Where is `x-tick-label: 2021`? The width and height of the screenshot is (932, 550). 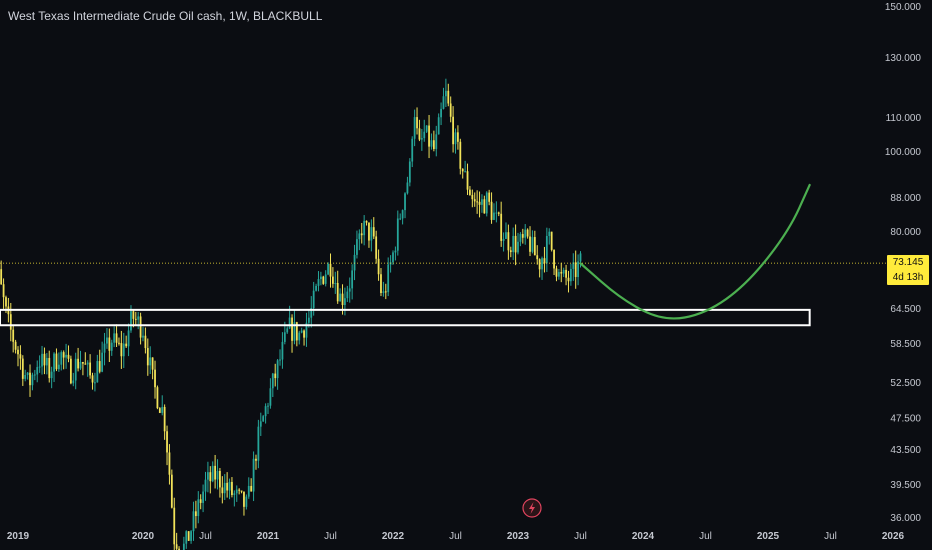 x-tick-label: 2021 is located at coordinates (268, 536).